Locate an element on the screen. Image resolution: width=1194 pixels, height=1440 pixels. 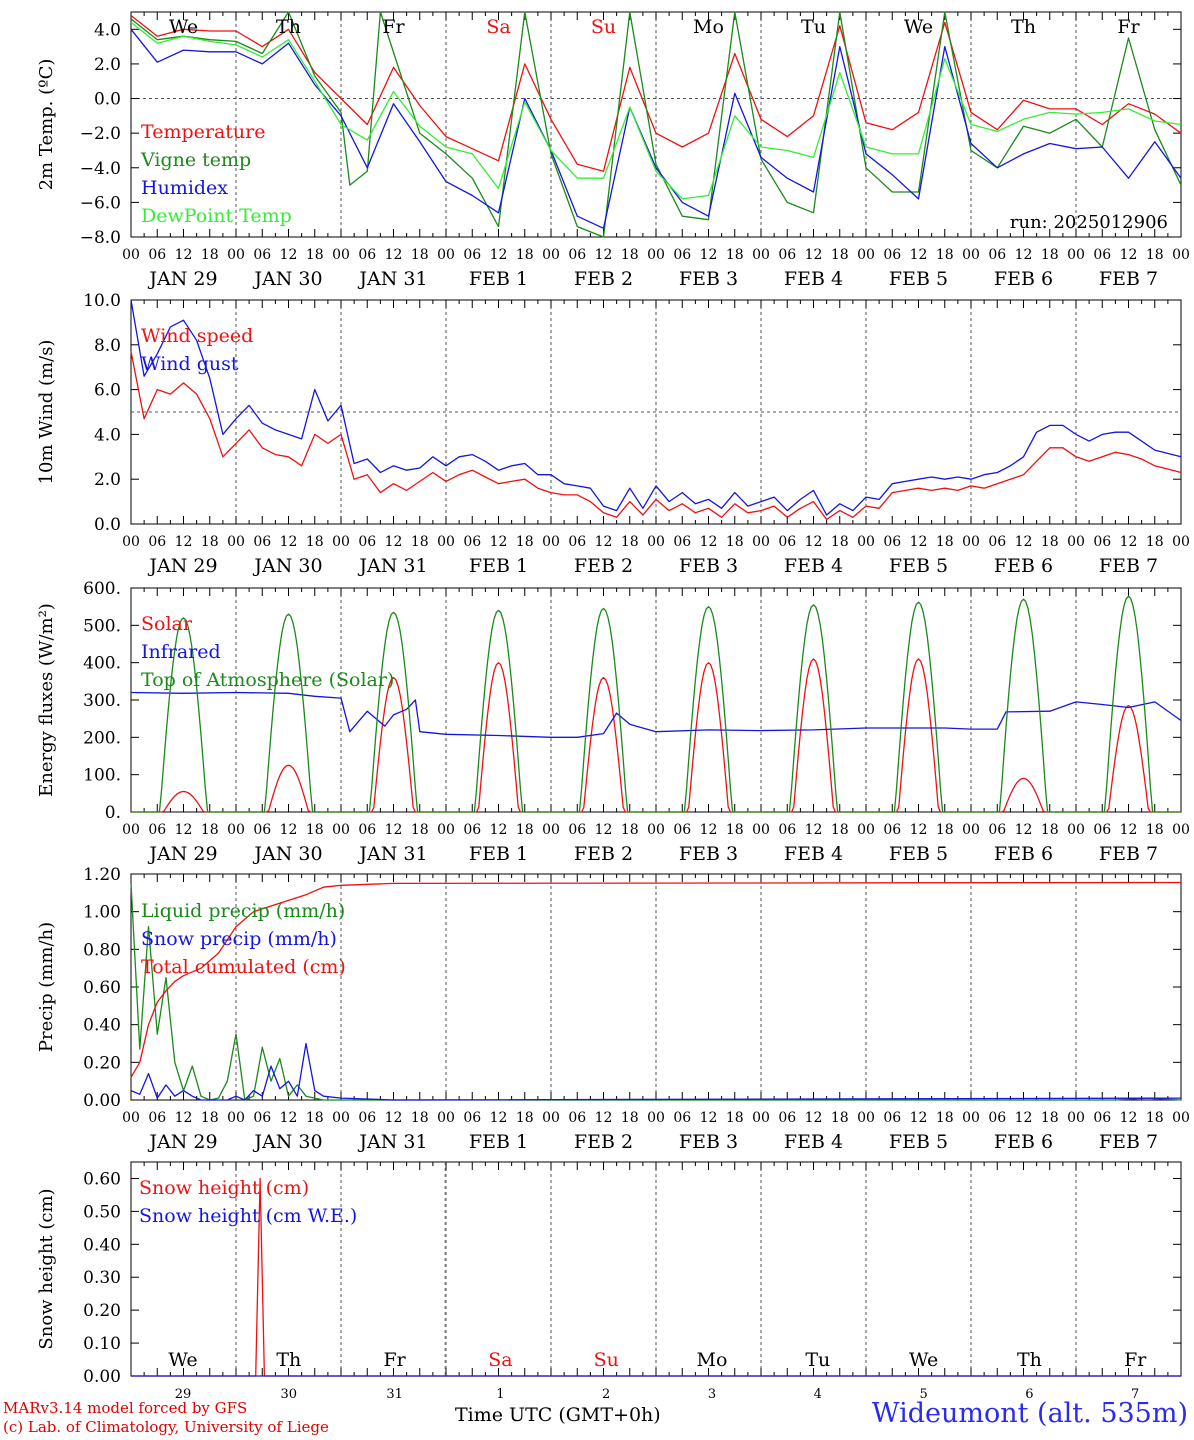
snow-weekday-label: Su is located at coordinates (606, 1360).